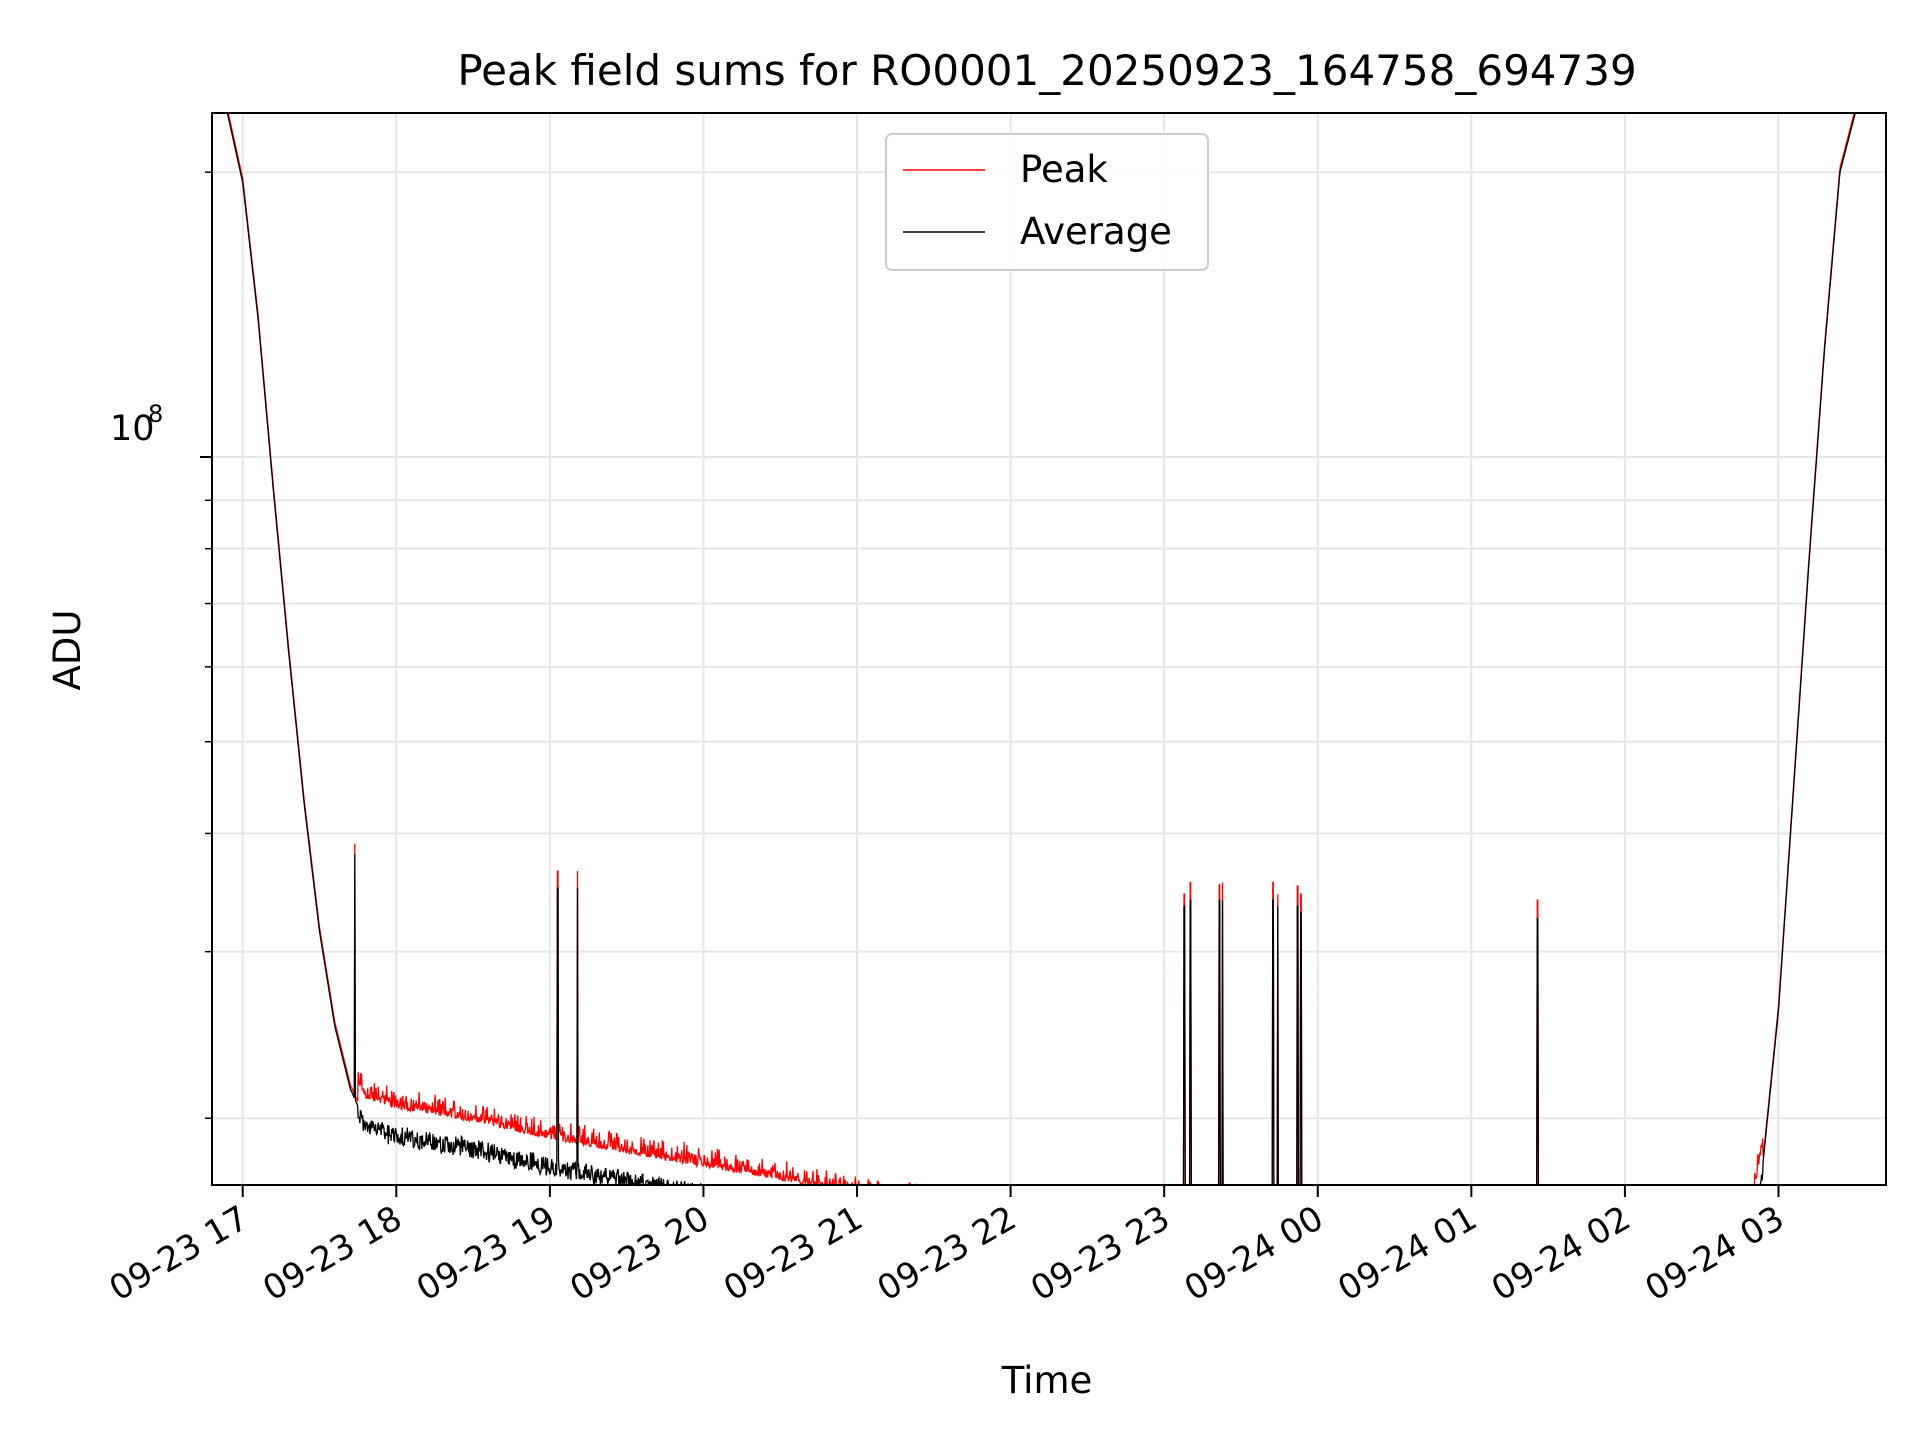  Describe the element at coordinates (67, 650) in the screenshot. I see `y-axis-label: ADU` at that location.